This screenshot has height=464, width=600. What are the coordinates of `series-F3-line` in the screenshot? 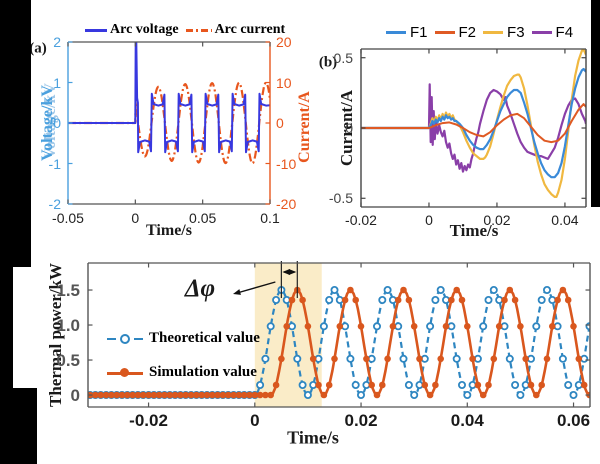 It's located at (473, 123).